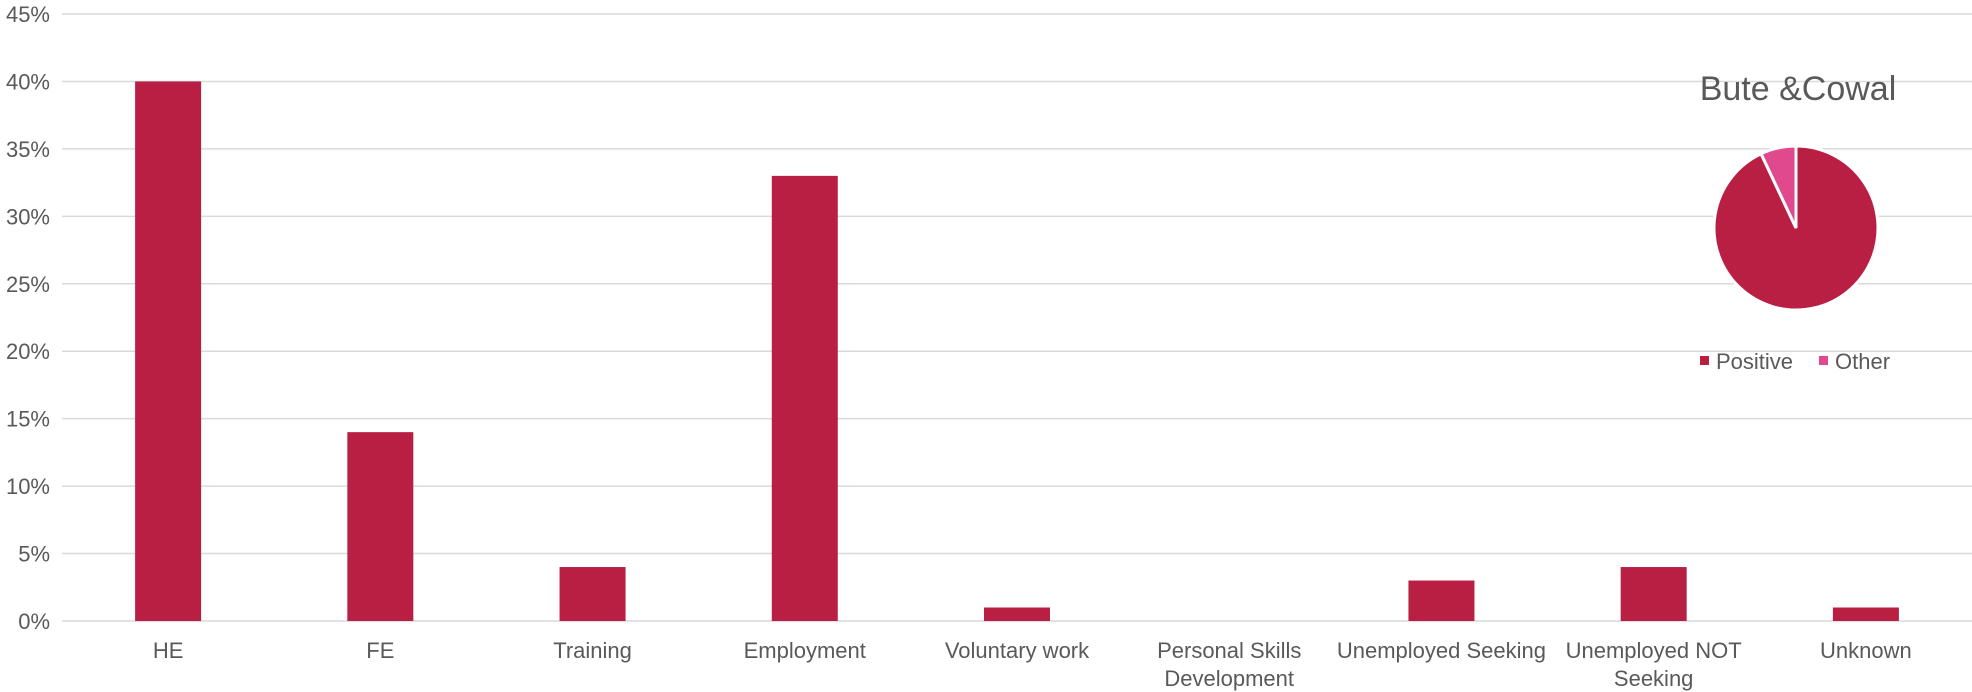 The image size is (1972, 692). What do you see at coordinates (28, 14) in the screenshot?
I see `y-tick-label: 45%` at bounding box center [28, 14].